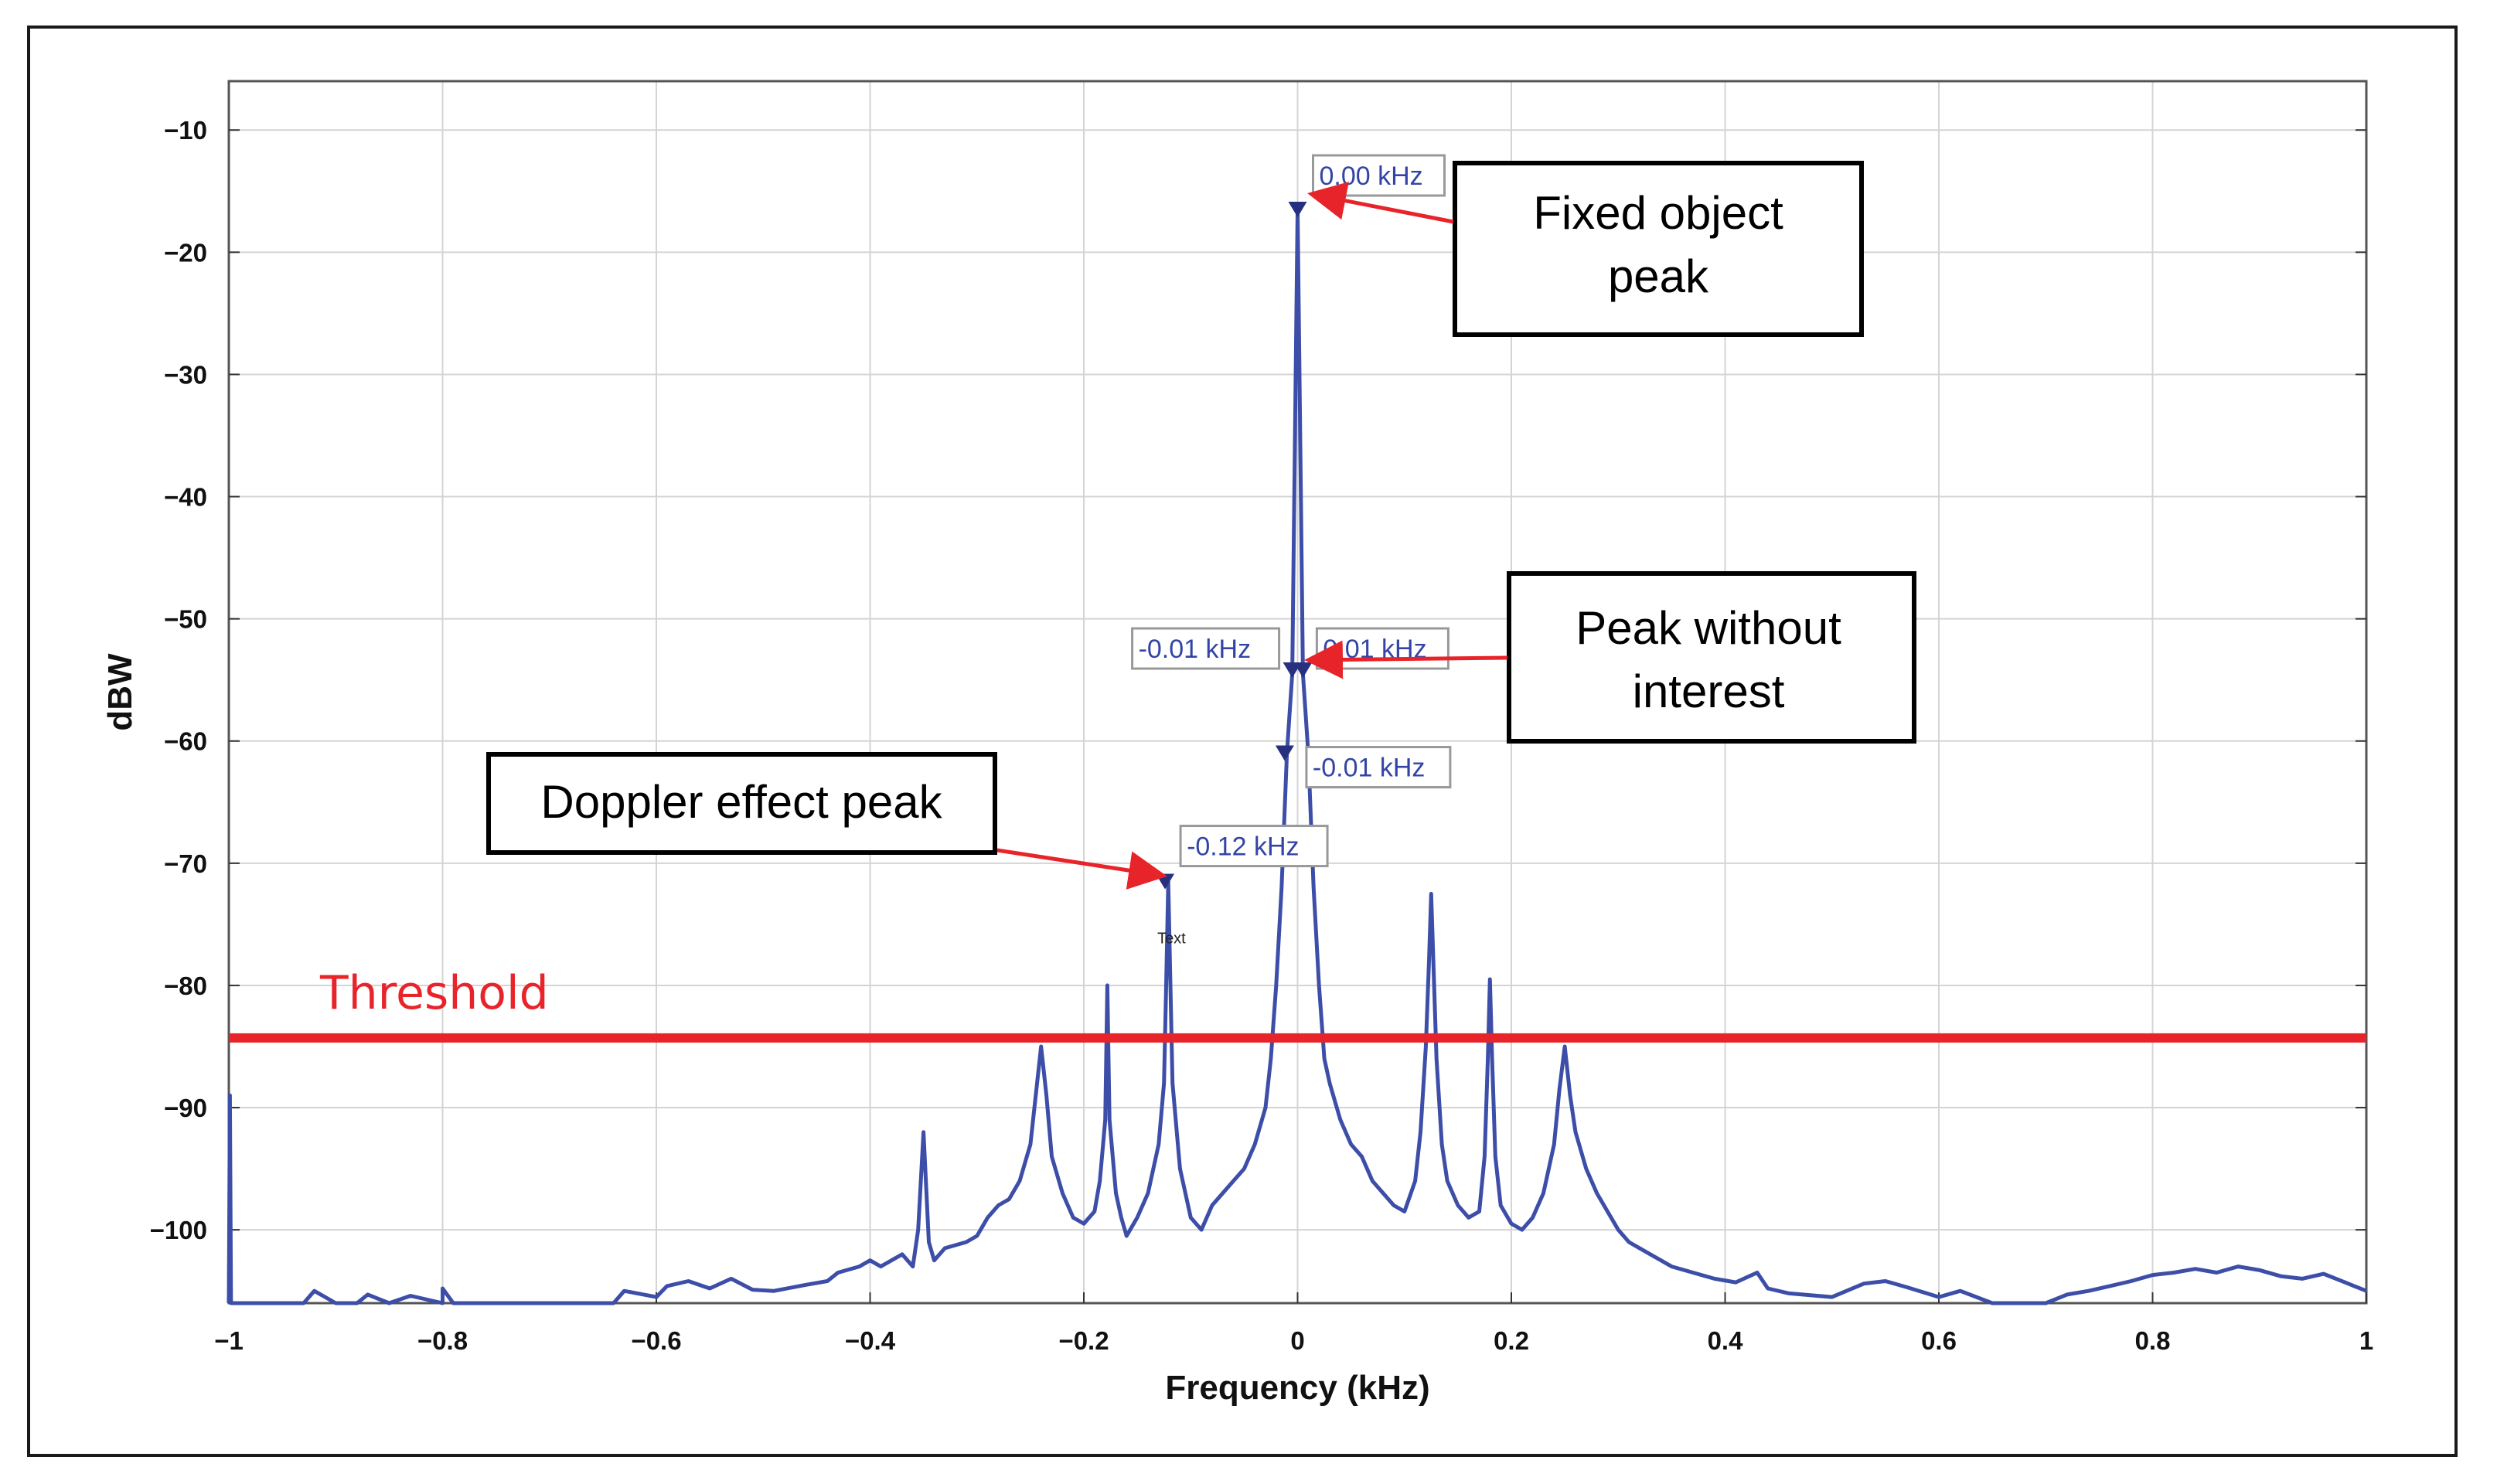 The width and height of the screenshot is (2497, 1484). What do you see at coordinates (1708, 628) in the screenshot?
I see `callout-nointerest-line-1: Peak without` at bounding box center [1708, 628].